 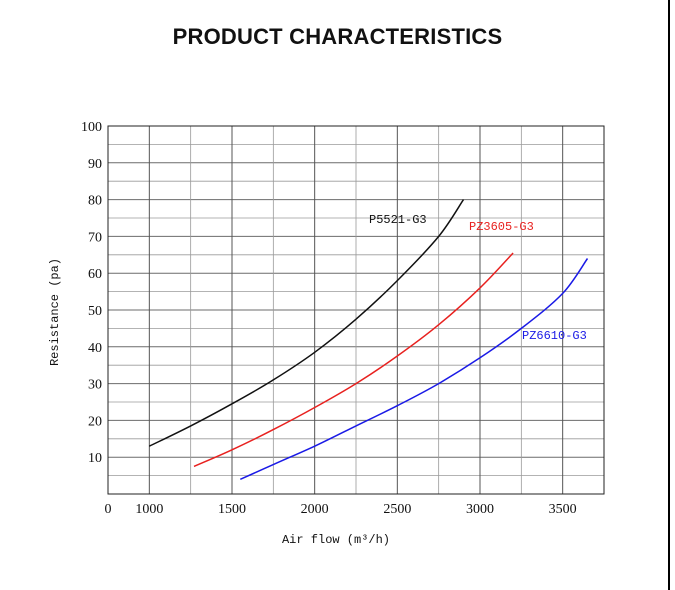 I want to click on x-tick-label: 0, so click(x=108, y=509).